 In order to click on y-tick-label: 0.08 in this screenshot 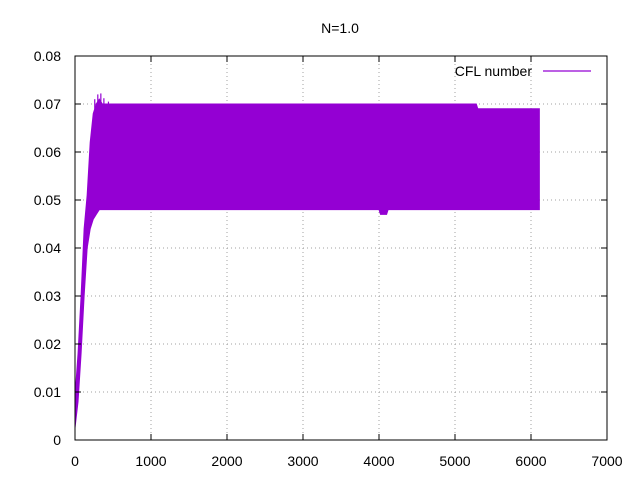, I will do `click(47, 56)`.